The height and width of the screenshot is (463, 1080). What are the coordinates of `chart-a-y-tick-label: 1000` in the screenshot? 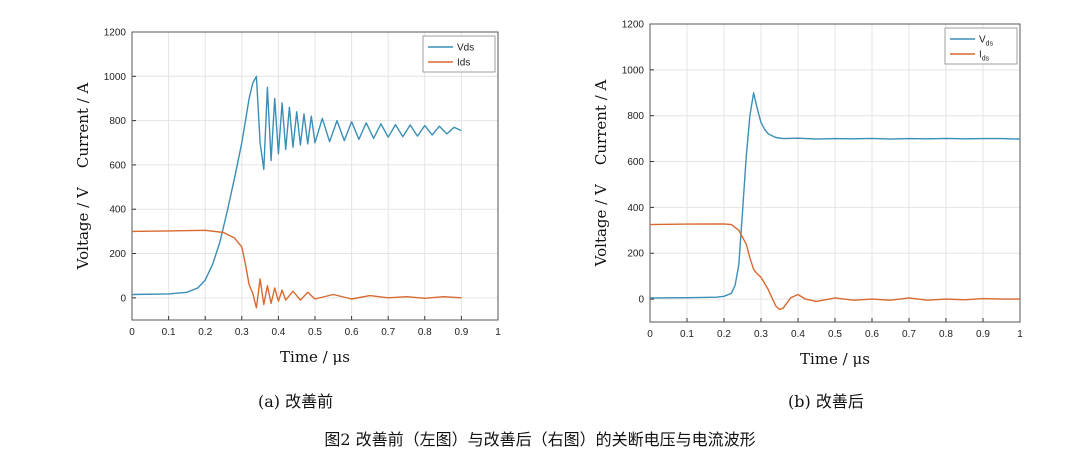 It's located at (115, 77).